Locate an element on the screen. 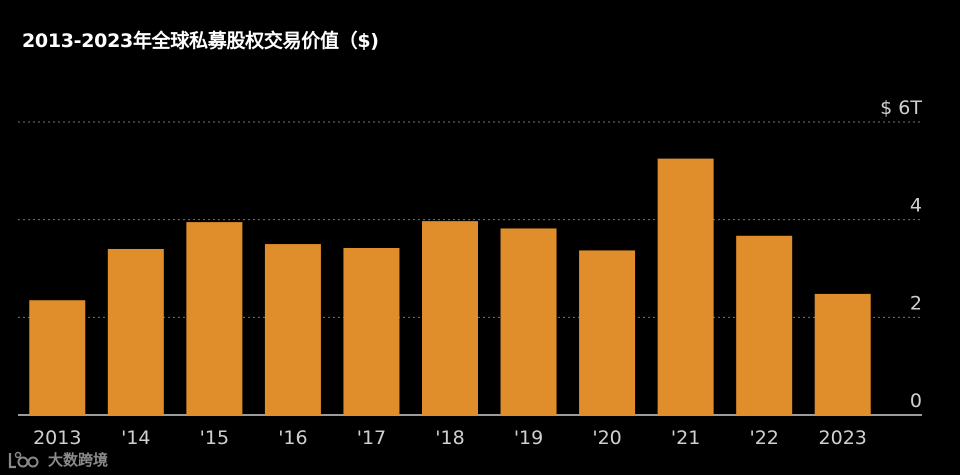  x-tick-label: '22 is located at coordinates (763, 438).